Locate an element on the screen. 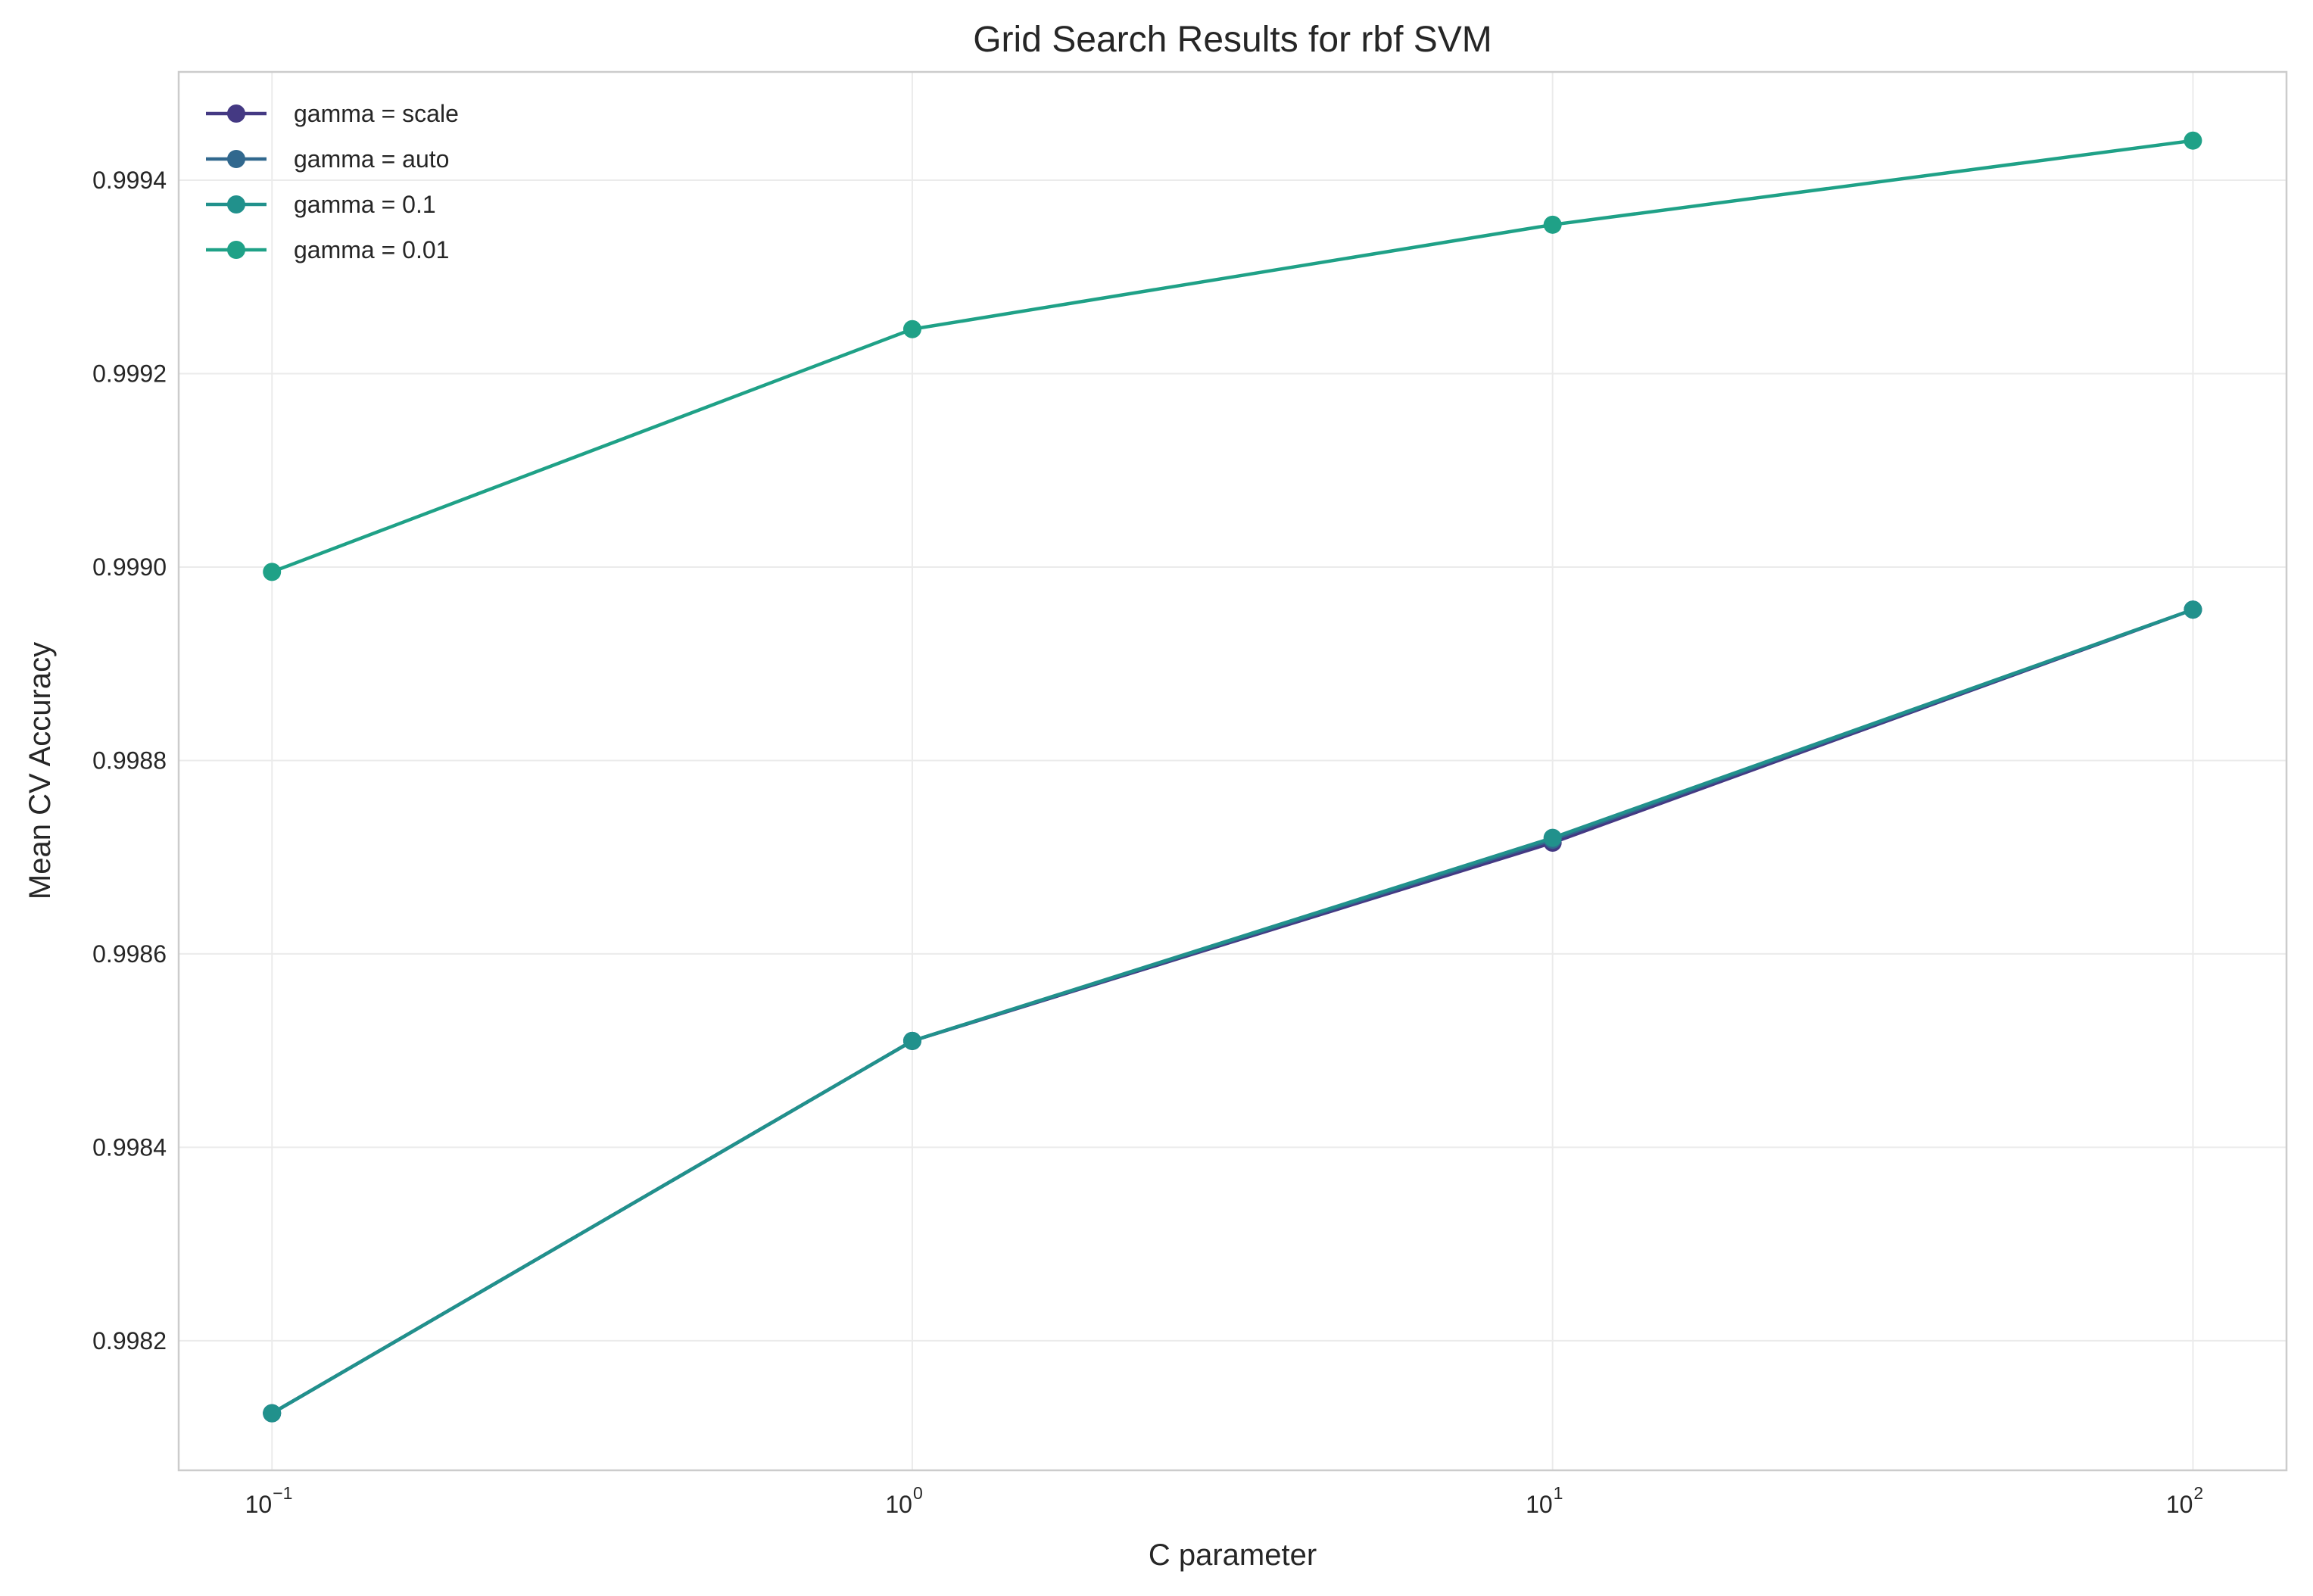 Image resolution: width=2313 pixels, height=1596 pixels. legend-entry: gamma = scale is located at coordinates (332, 113).